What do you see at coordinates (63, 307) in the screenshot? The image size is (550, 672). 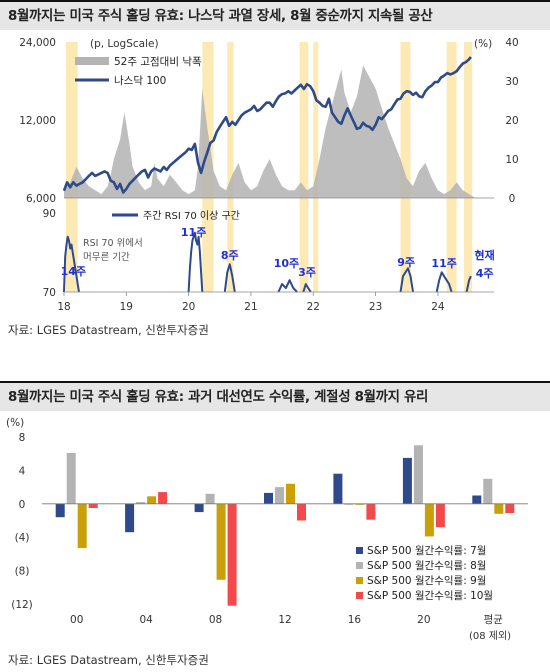 I see `x-tick-label: 18` at bounding box center [63, 307].